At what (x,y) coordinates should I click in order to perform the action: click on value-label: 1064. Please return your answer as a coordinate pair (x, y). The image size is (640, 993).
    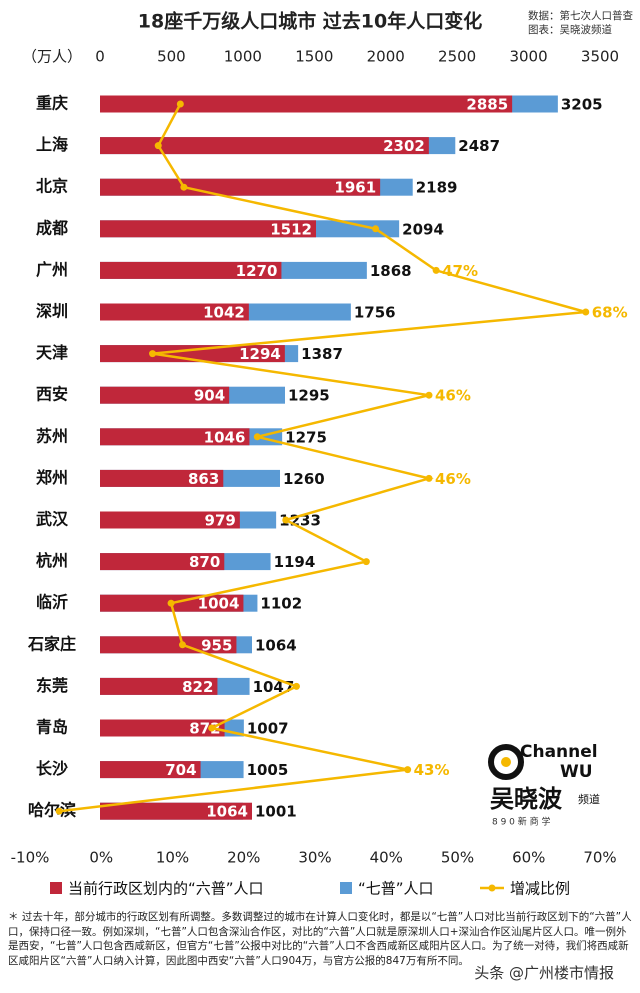
    Looking at the image, I should click on (227, 812).